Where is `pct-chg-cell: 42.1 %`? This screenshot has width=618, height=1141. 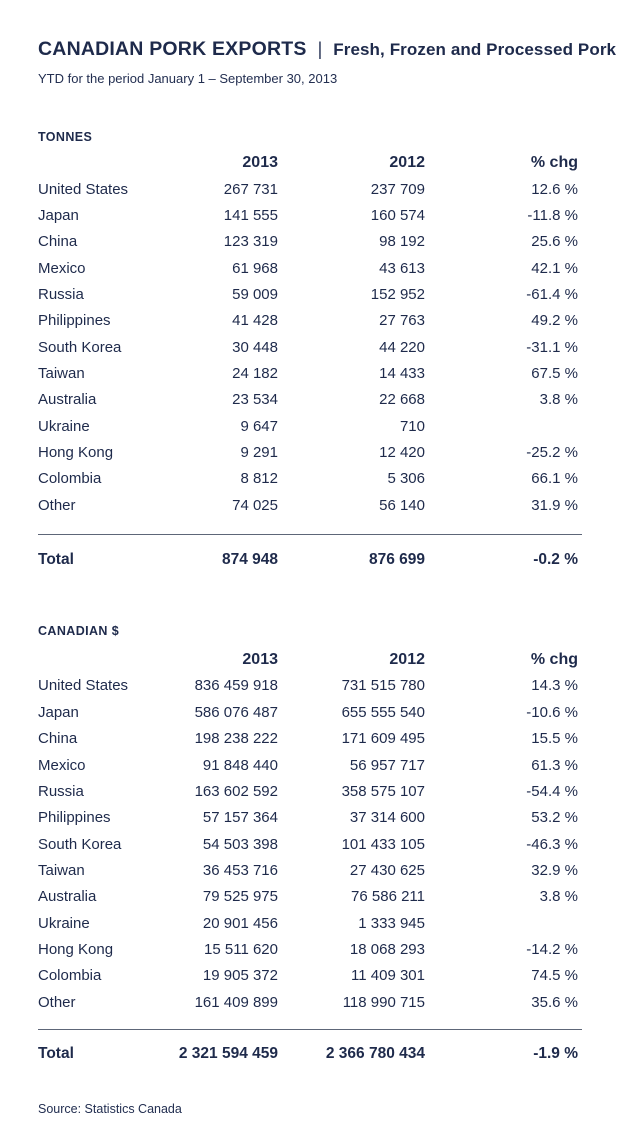
pct-chg-cell: 42.1 % is located at coordinates (554, 268).